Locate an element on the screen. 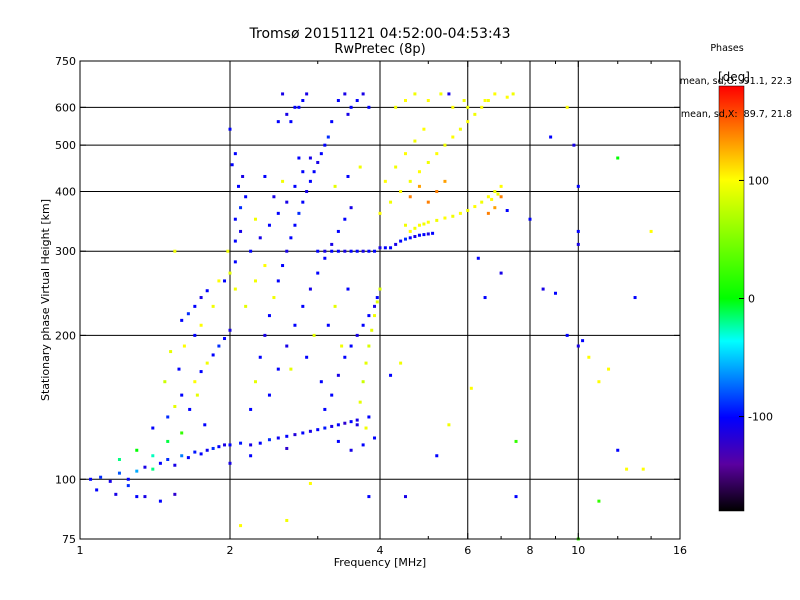 This screenshot has height=600, width=800. y-tick-label: 500 is located at coordinates (65, 145).